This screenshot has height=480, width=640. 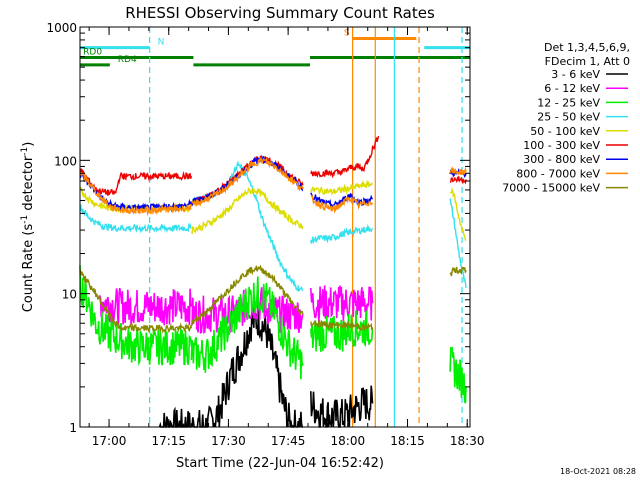 I want to click on legend-label: 100 - 300 keV, so click(x=561, y=145).